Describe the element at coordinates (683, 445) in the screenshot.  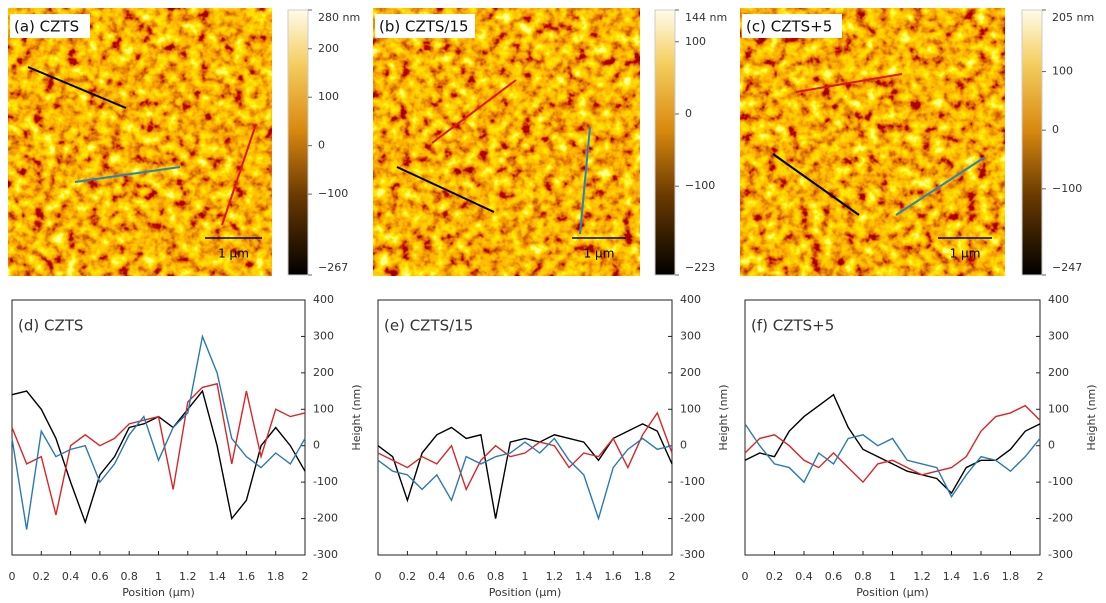
I see `y-tick-label: 0` at that location.